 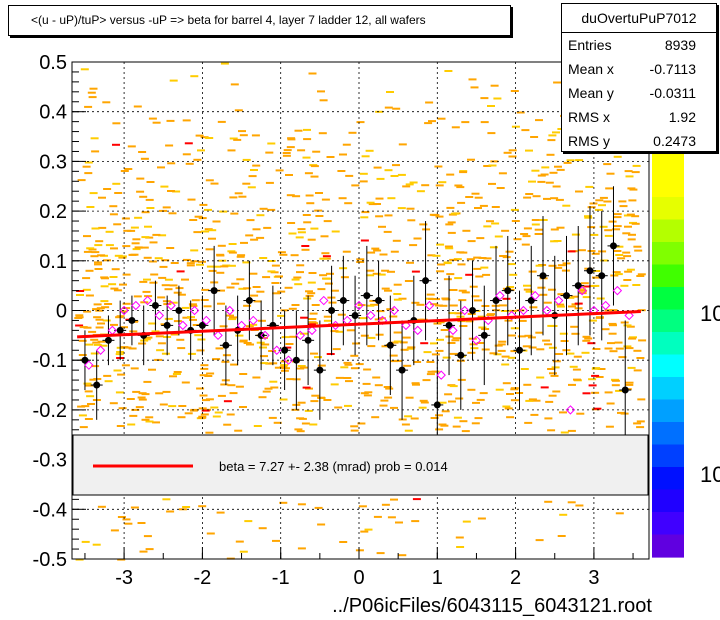 I want to click on y-tick-label: -0.1, so click(x=50, y=361).